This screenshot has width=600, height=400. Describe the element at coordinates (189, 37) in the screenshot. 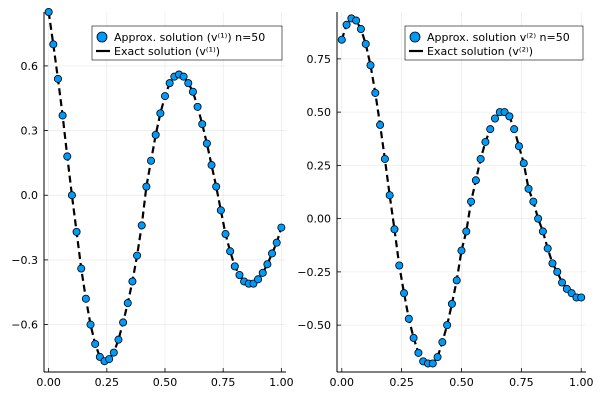

I see `legend-label-approx: Approx. solution (v⁽¹⁾) n=50` at that location.